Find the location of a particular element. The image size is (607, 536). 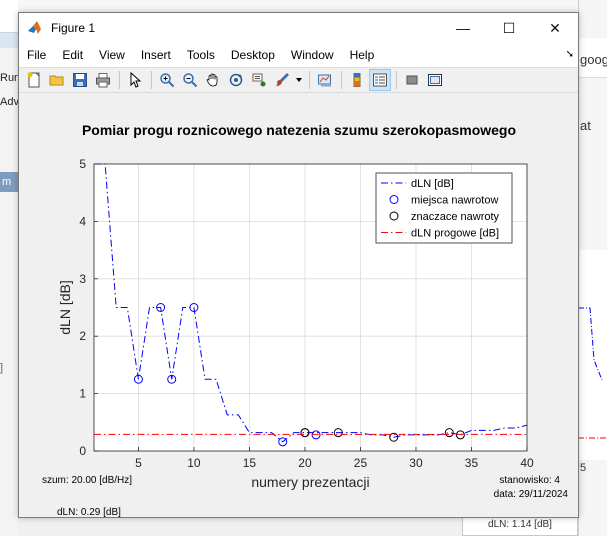

background-left-label-run: Run is located at coordinates (10, 78).